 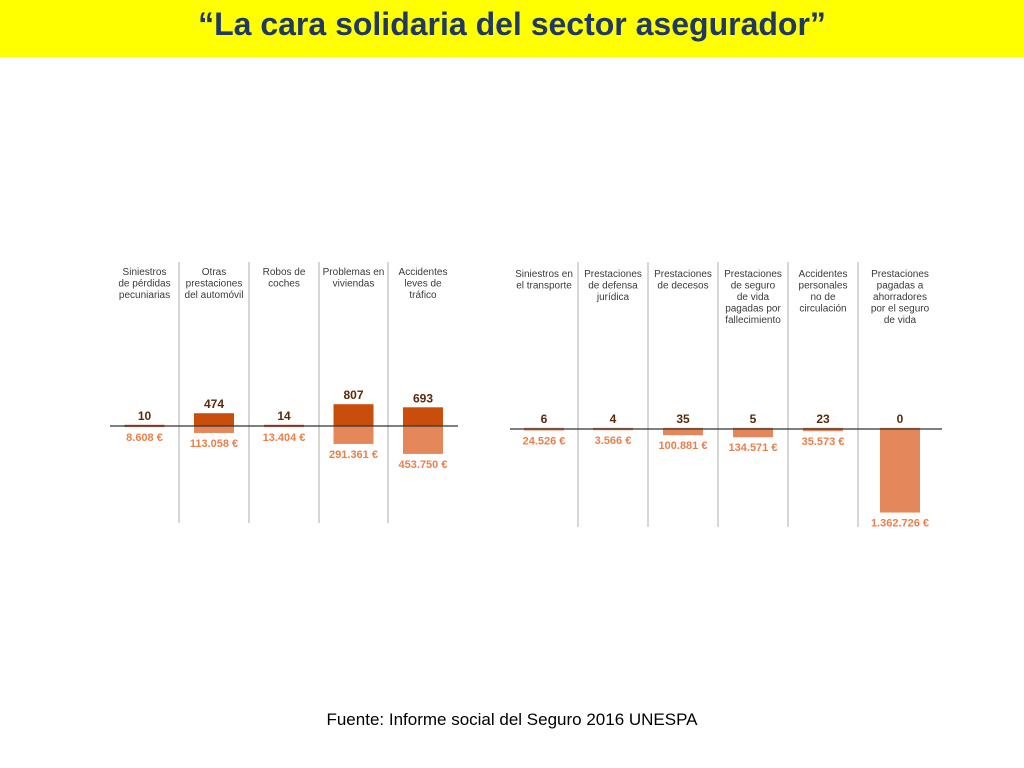 I want to click on amount-label: 113.058 €, so click(x=214, y=444).